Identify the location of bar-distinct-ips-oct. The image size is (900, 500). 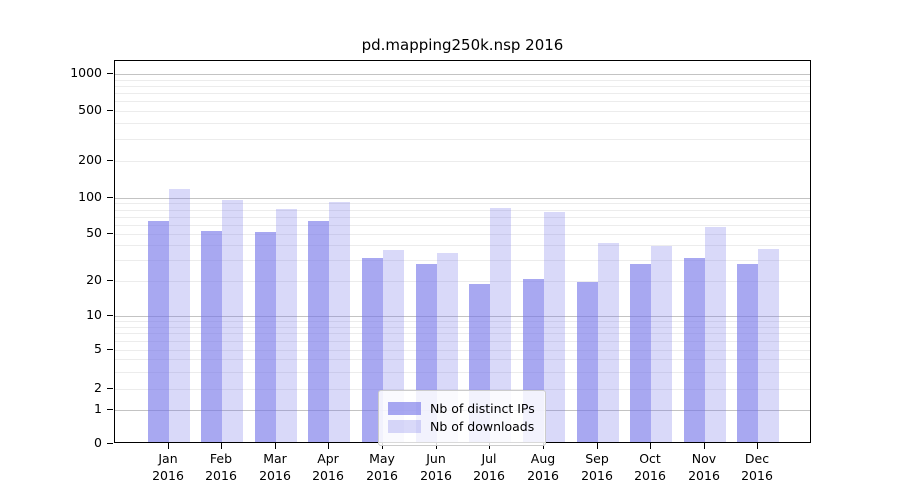
(640, 353).